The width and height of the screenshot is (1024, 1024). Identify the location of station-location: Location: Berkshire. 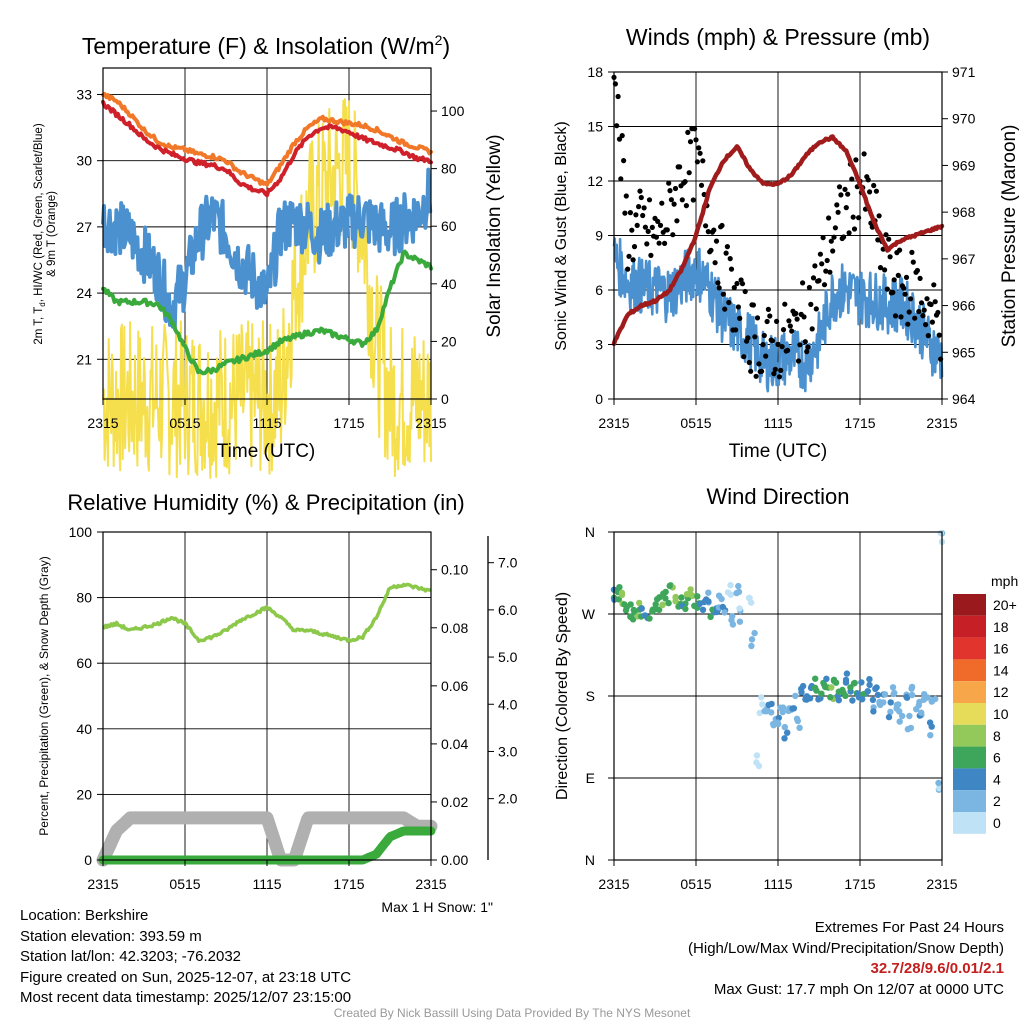
(84, 915).